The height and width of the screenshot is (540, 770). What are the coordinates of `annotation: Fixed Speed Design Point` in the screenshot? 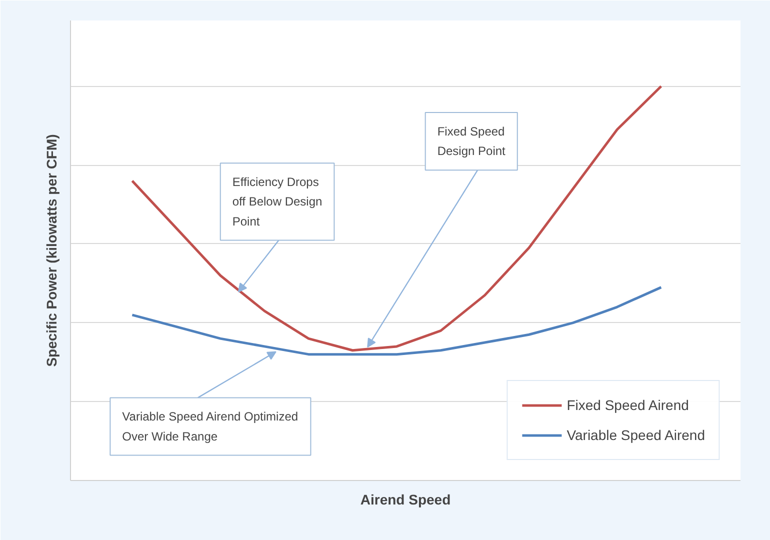 It's located at (471, 141).